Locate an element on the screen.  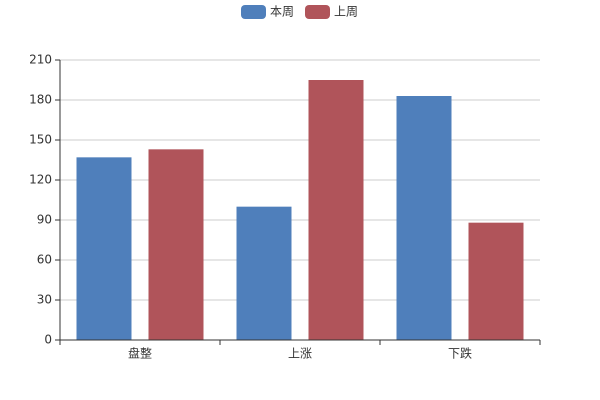
y-tick-label: 120 is located at coordinates (40, 180).